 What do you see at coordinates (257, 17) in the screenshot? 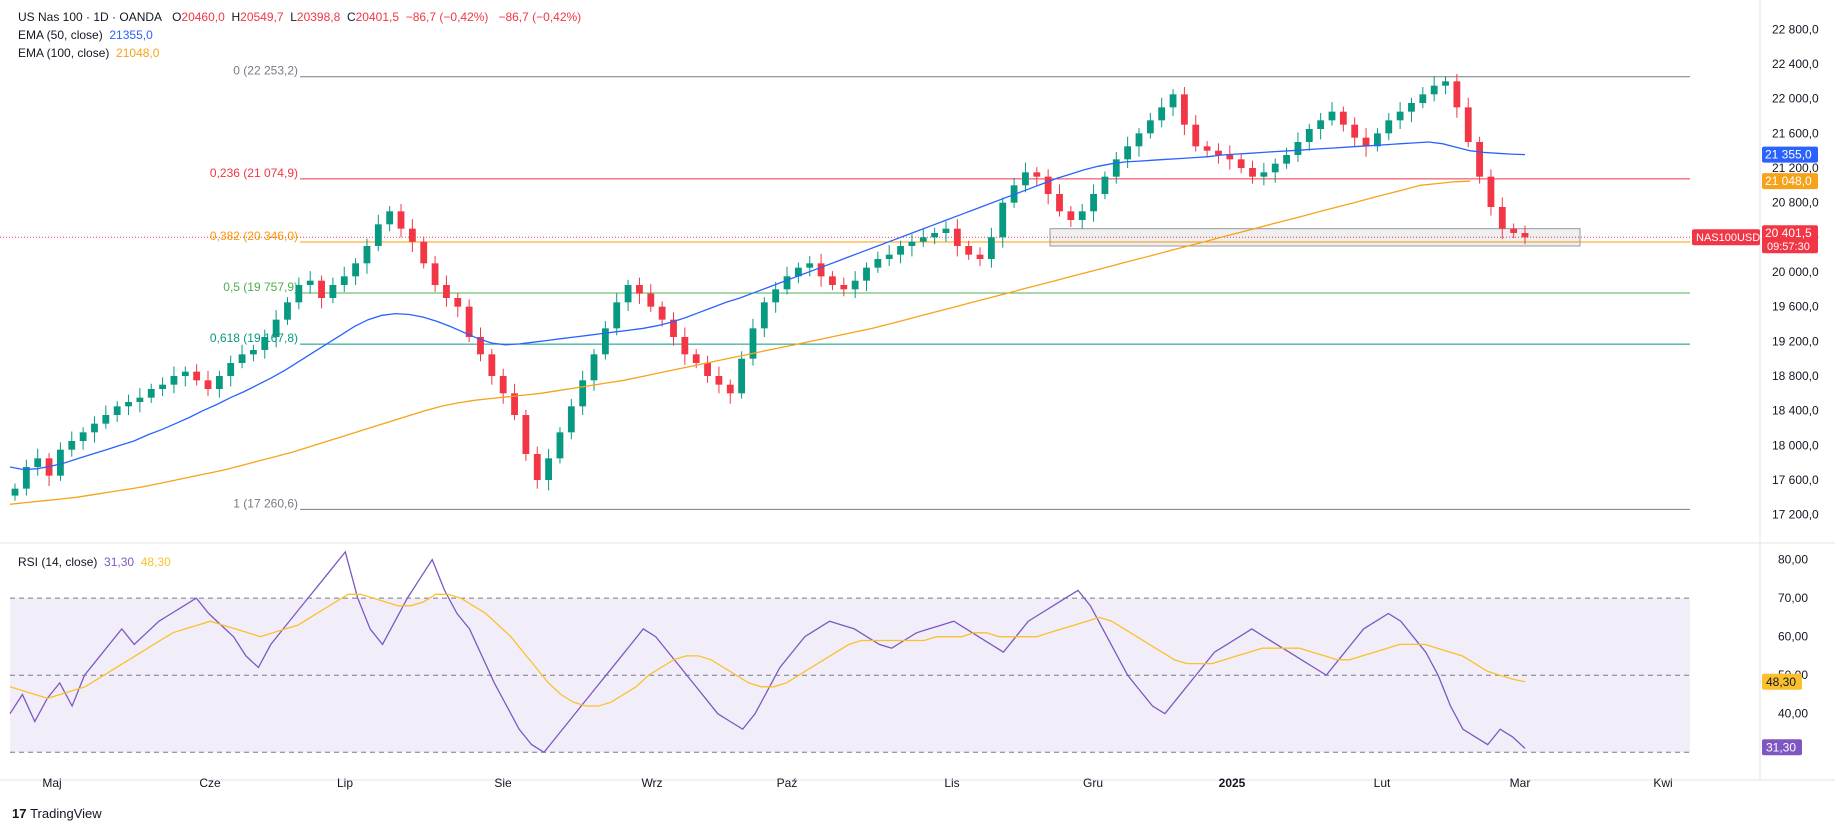
I see `ohlc-high: H20549,7` at bounding box center [257, 17].